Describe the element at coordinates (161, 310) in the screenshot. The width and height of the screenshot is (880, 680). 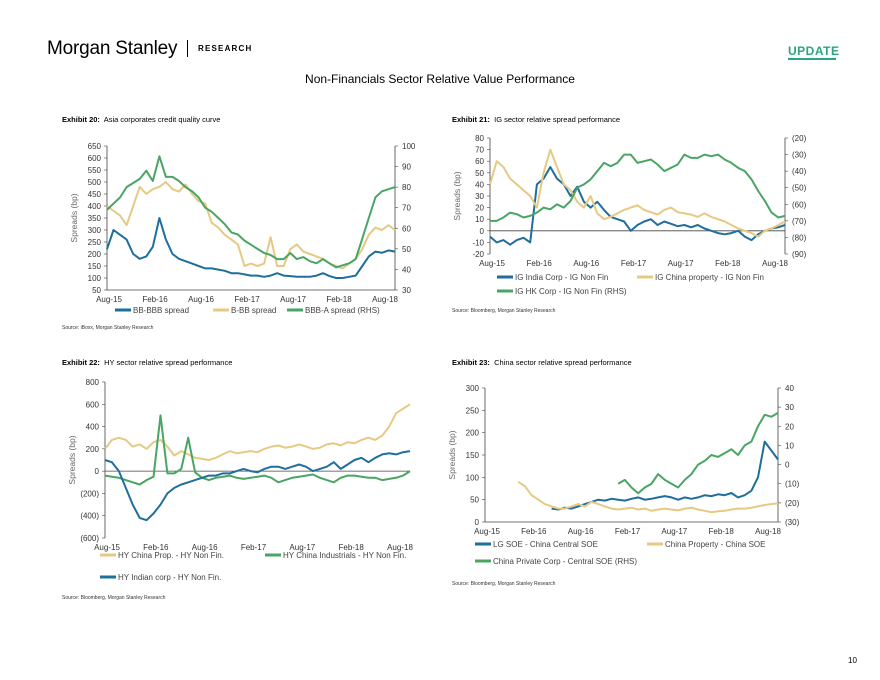
I see `legend-label: BB-BBB spread` at that location.